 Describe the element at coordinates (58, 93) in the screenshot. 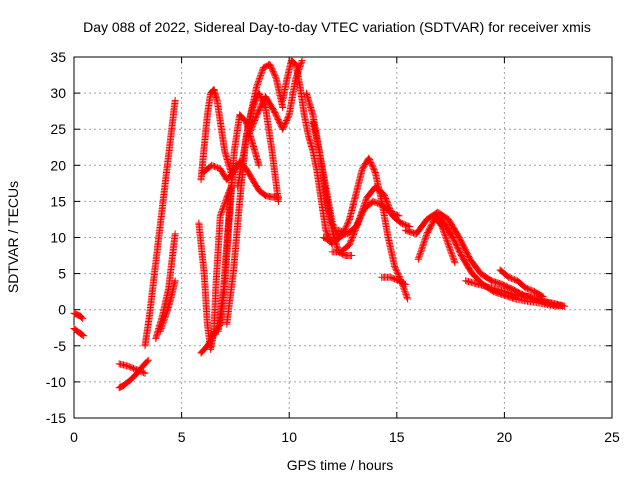

I see `y-tick-label: 30` at that location.